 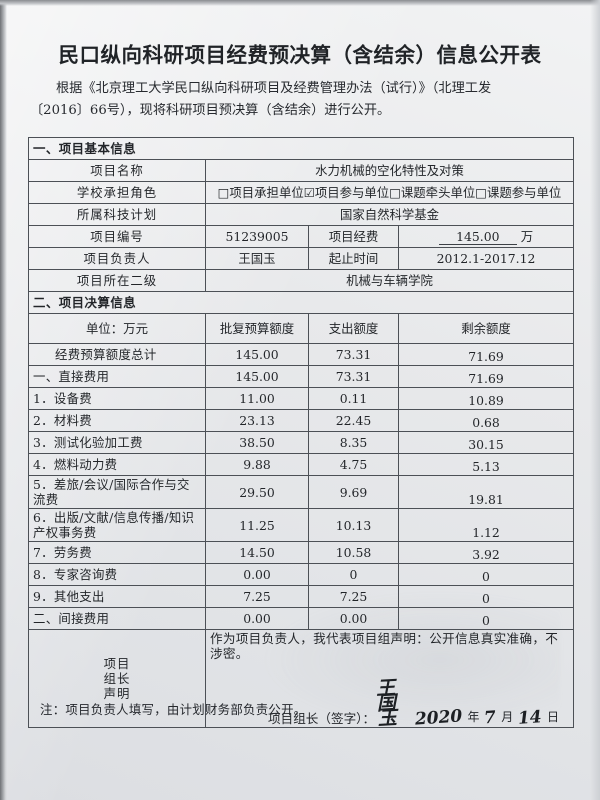 What do you see at coordinates (353, 442) in the screenshot?
I see `budget-spent-value: 8.35` at bounding box center [353, 442].